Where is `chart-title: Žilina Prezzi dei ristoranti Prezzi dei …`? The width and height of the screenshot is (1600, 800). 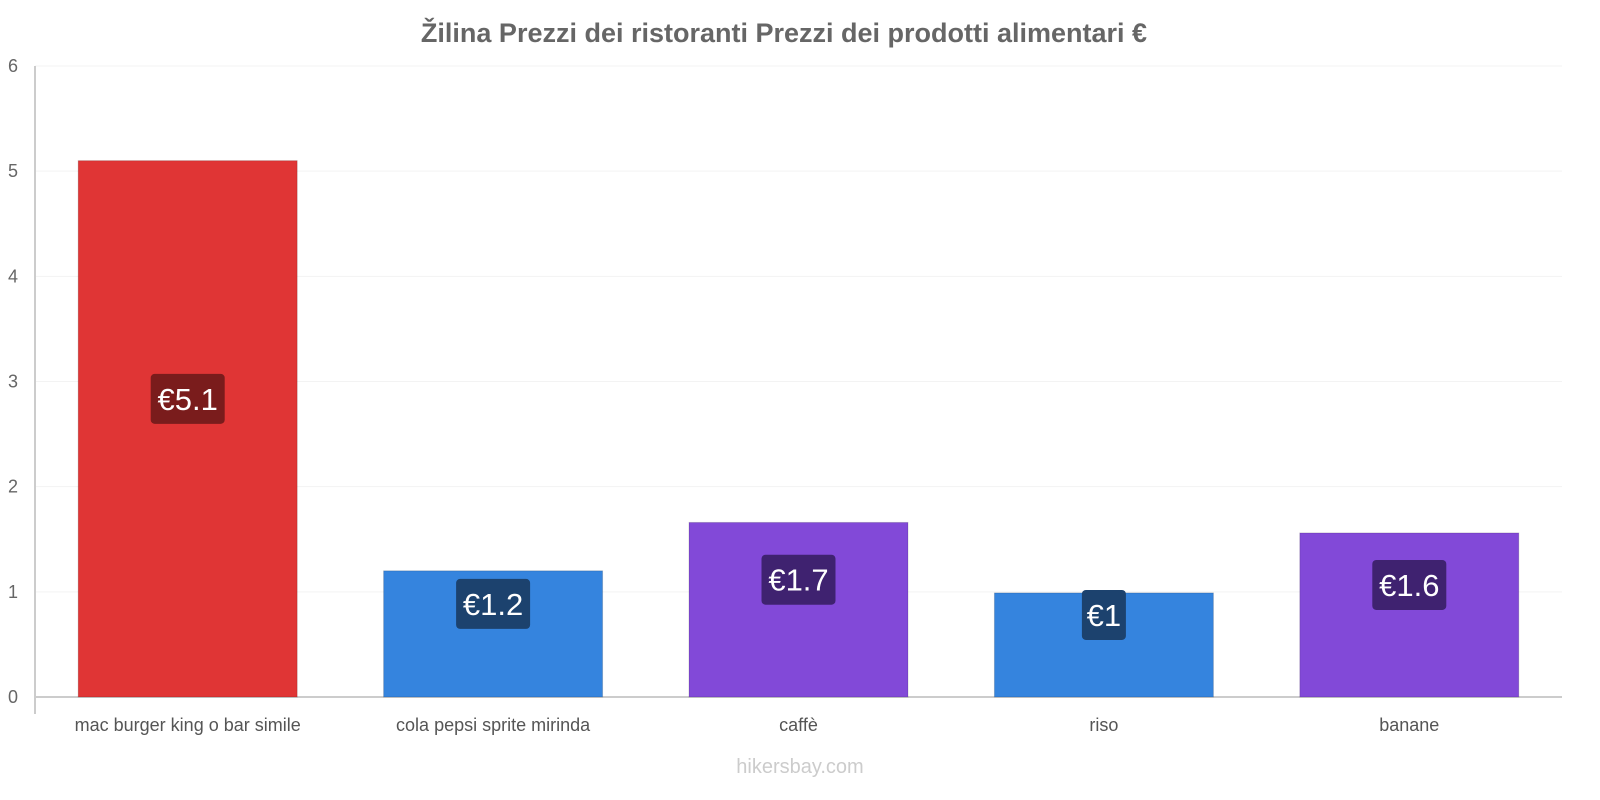
chart-title: Žilina Prezzi dei ristoranti Prezzi dei … is located at coordinates (784, 32).